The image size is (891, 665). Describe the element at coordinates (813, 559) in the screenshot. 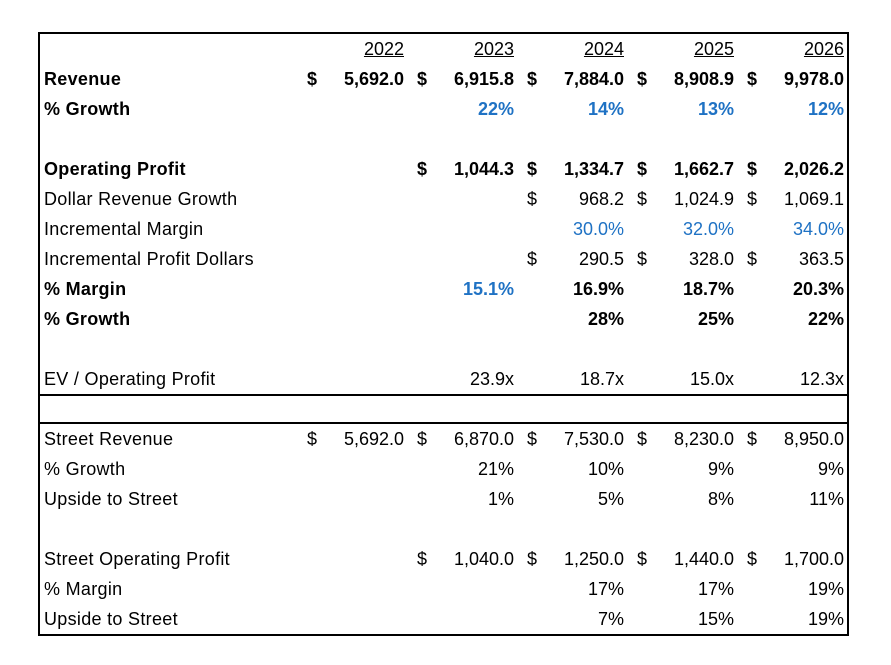

I see `cell-value: 1,700.0` at that location.